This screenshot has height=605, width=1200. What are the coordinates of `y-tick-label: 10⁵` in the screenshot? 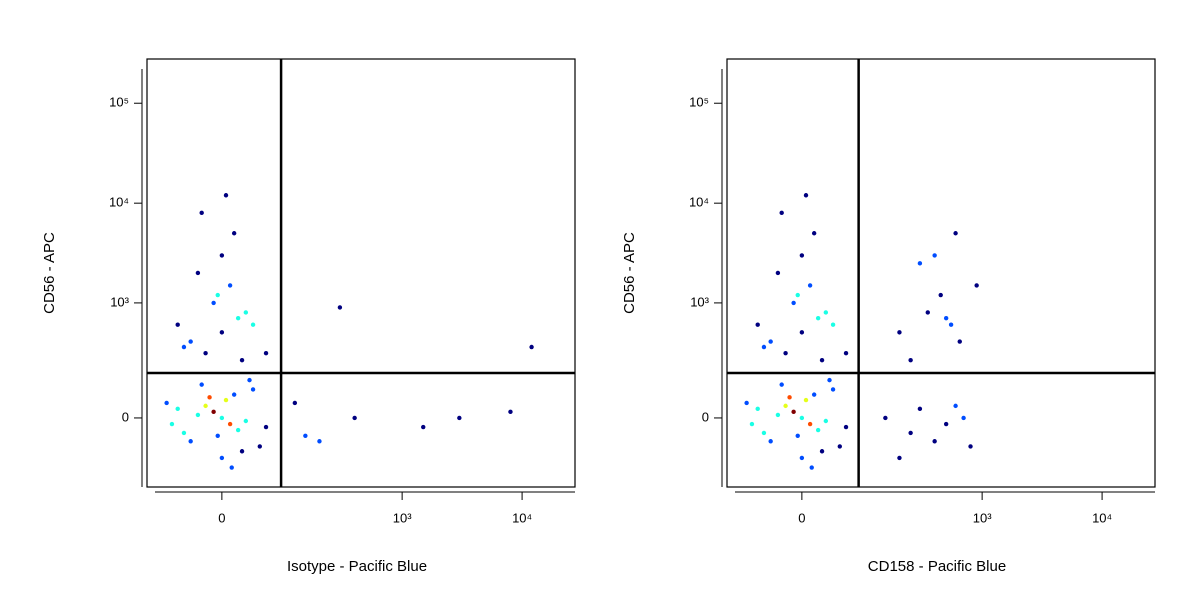 It's located at (119, 102).